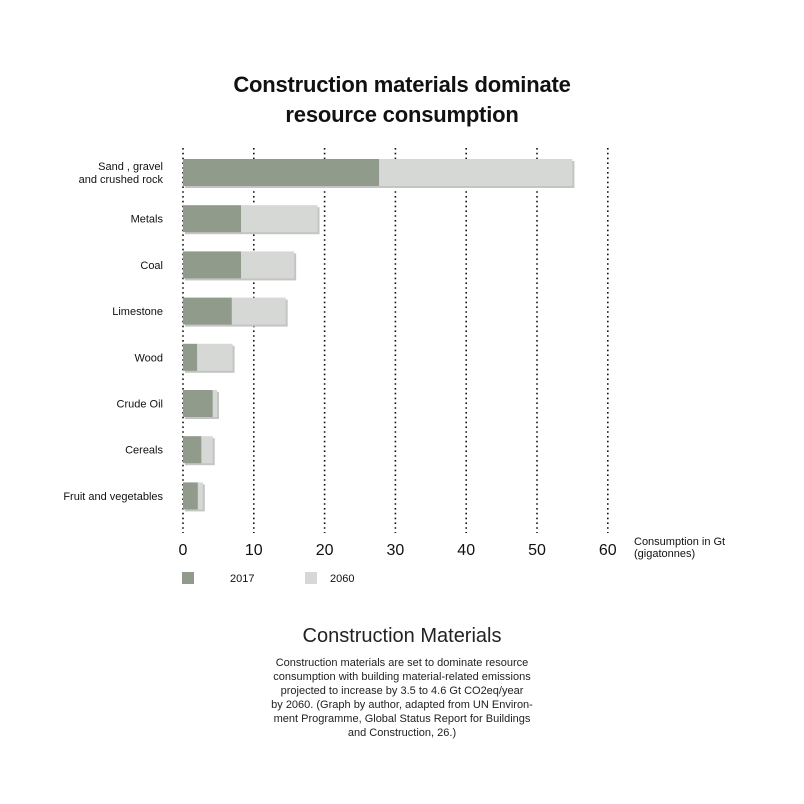 Image resolution: width=804 pixels, height=804 pixels. I want to click on caption-line-6: and Construction, 26.), so click(402, 733).